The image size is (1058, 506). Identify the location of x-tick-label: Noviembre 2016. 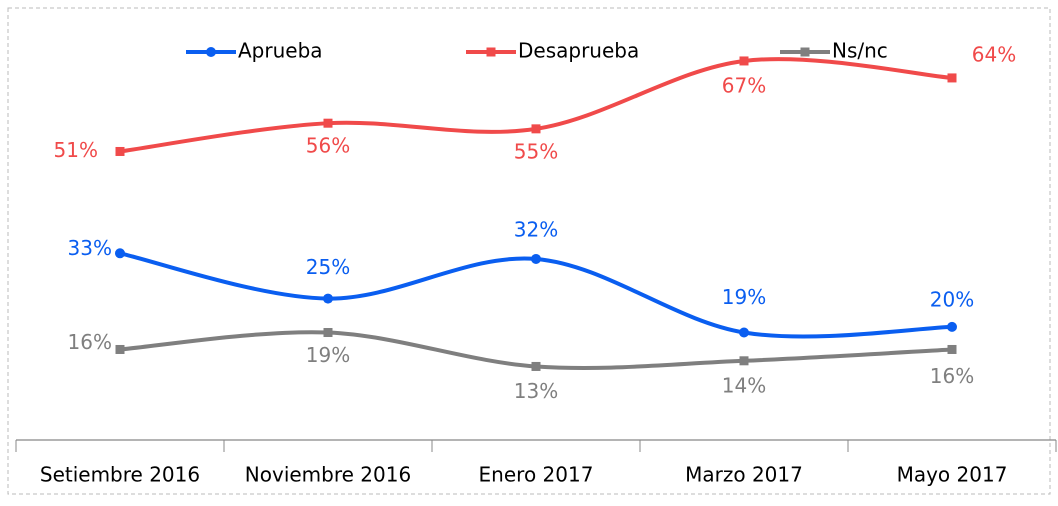
(328, 475).